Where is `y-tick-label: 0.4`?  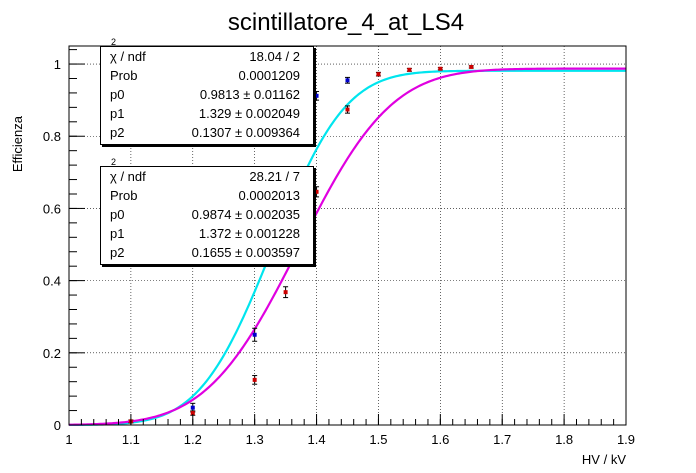 y-tick-label: 0.4 is located at coordinates (52, 281).